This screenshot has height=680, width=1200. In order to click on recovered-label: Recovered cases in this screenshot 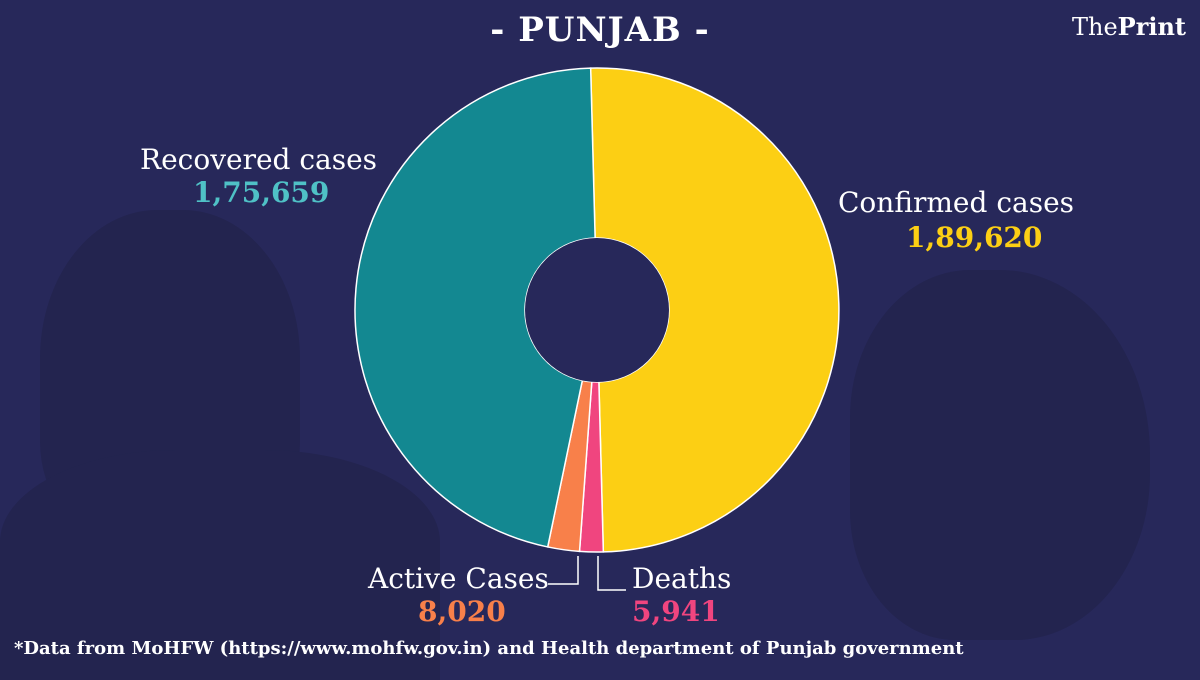, I will do `click(259, 159)`.